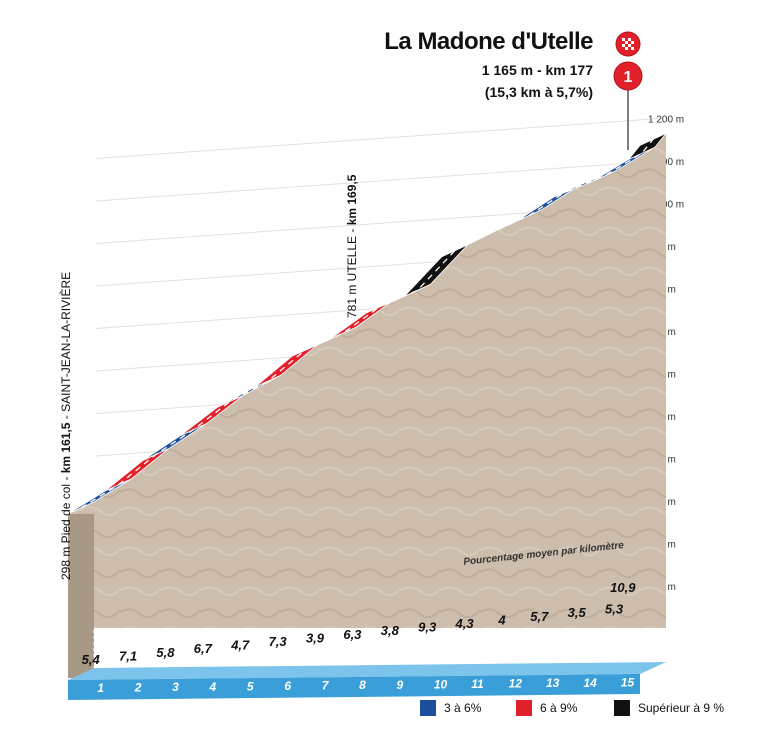 The image size is (765, 729). What do you see at coordinates (488, 41) in the screenshot?
I see `climb-name: La Madone d'Utelle` at bounding box center [488, 41].